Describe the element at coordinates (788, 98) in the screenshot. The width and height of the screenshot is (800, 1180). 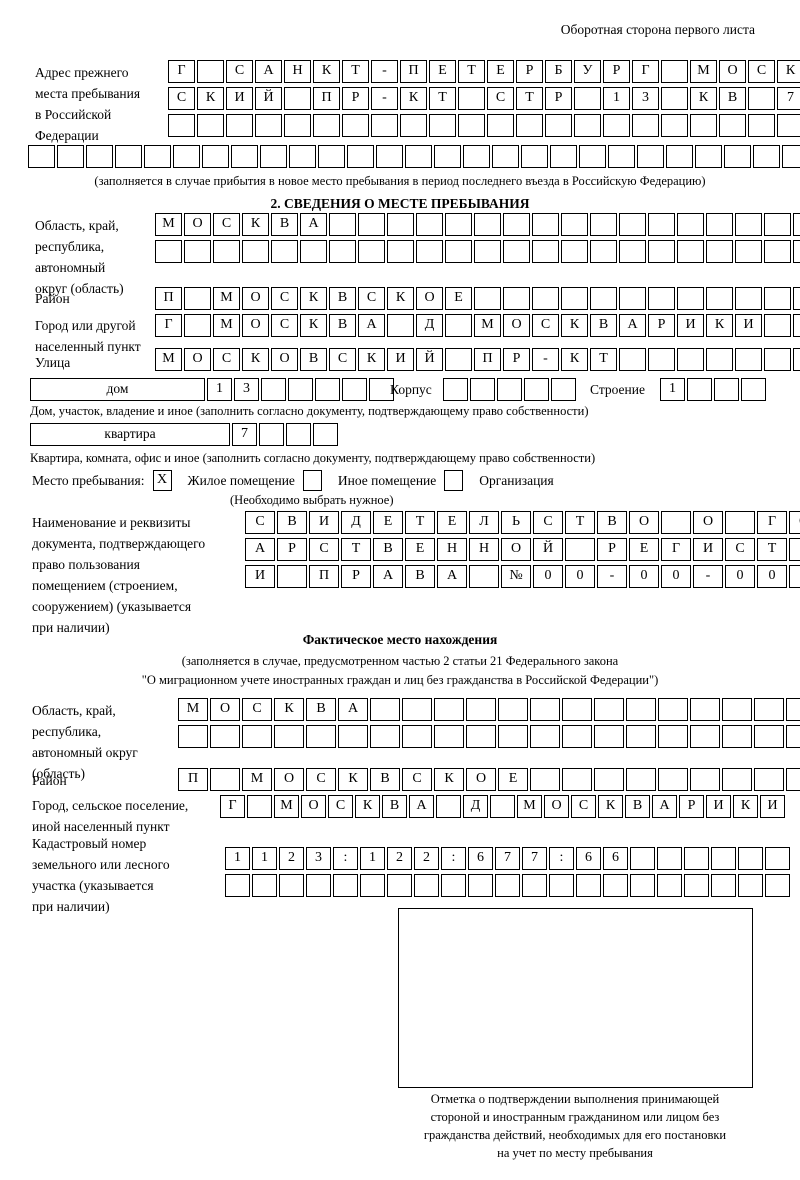
I see `char-cell: 7` at that location.